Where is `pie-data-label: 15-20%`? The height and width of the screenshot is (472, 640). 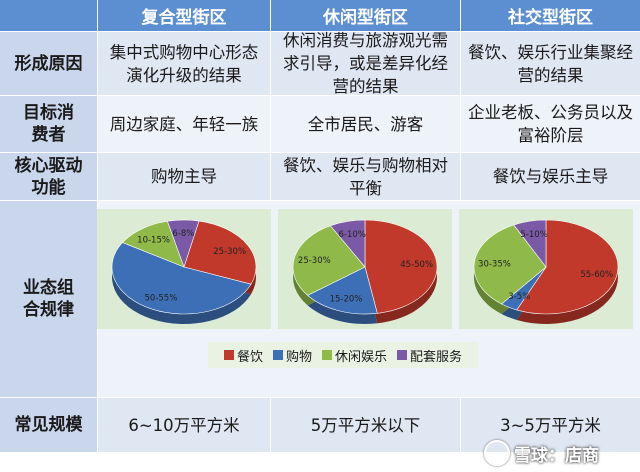 pie-data-label: 15-20% is located at coordinates (346, 299).